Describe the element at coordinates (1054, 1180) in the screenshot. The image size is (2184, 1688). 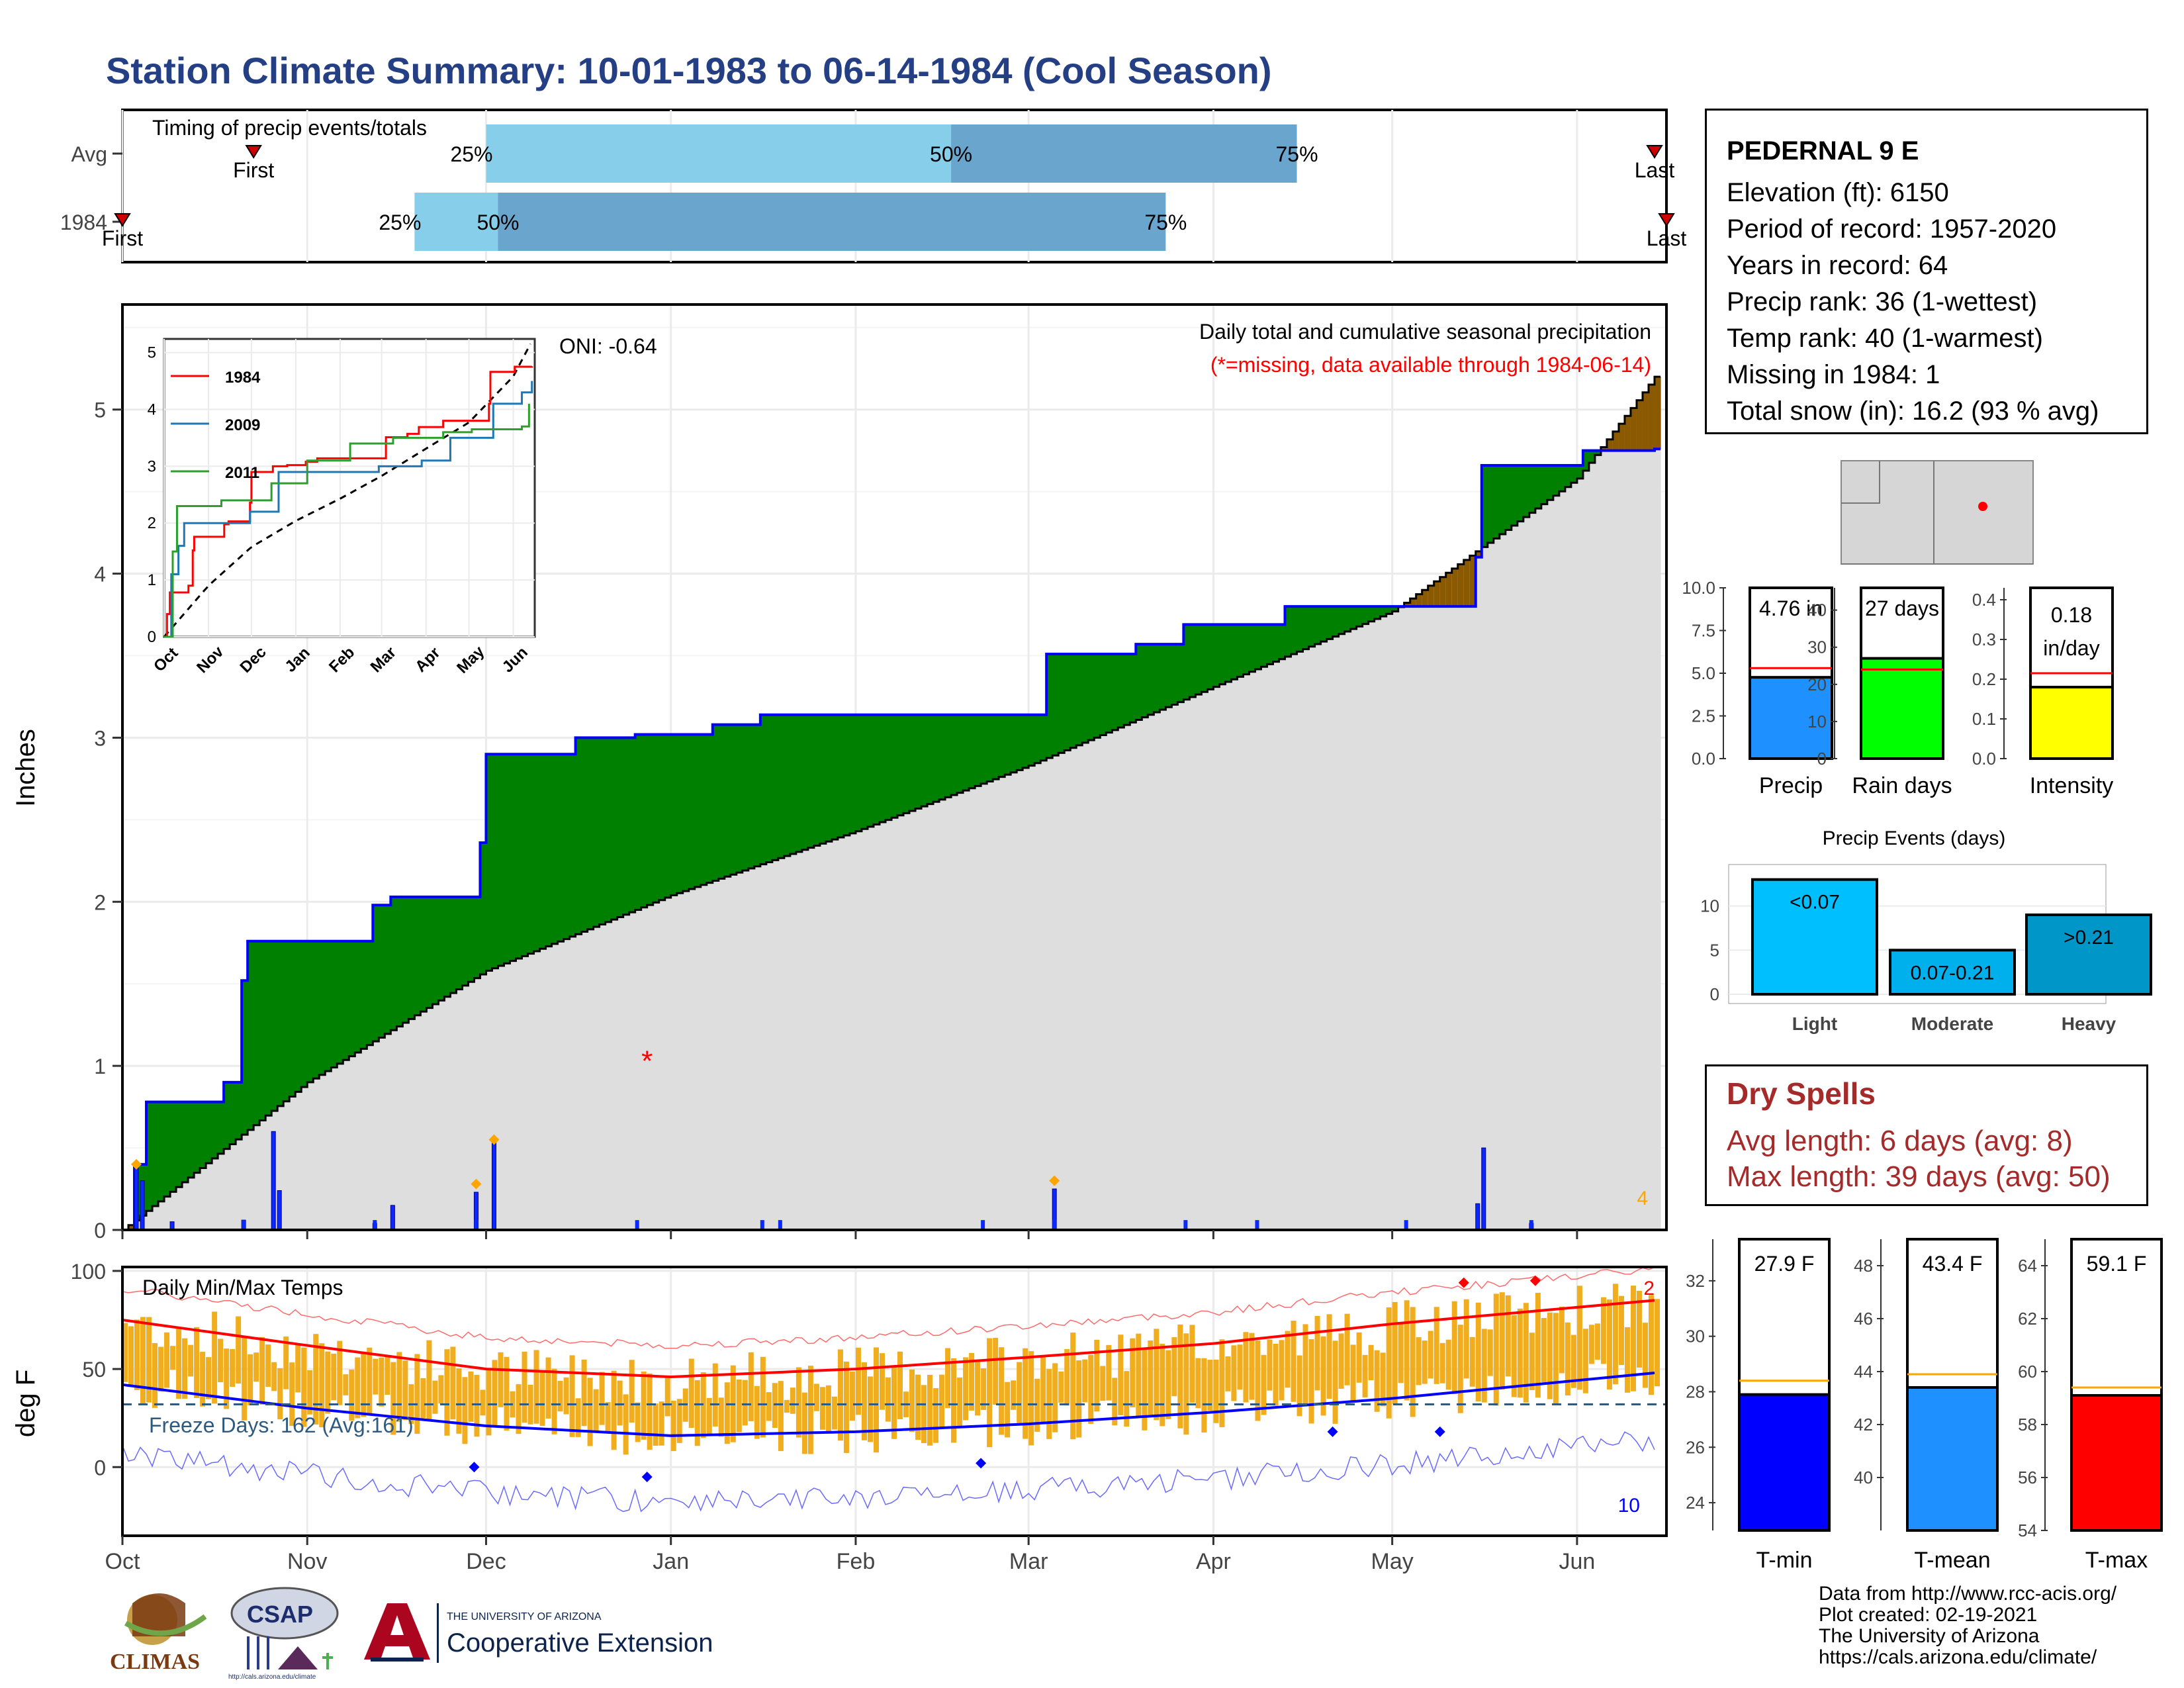
I see `snow-marker-icon` at that location.